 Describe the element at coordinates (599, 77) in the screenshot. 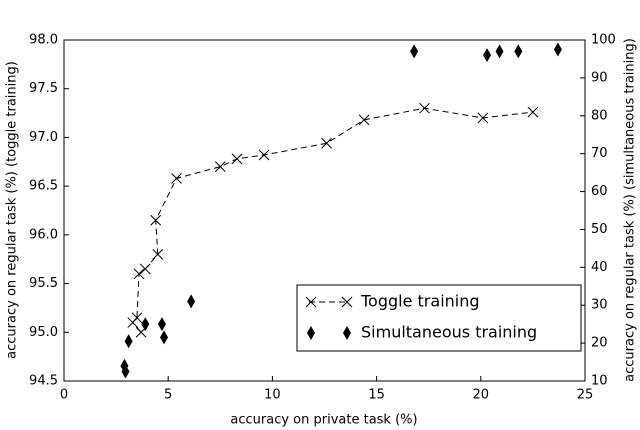

I see `y2-tick-label: 90` at that location.